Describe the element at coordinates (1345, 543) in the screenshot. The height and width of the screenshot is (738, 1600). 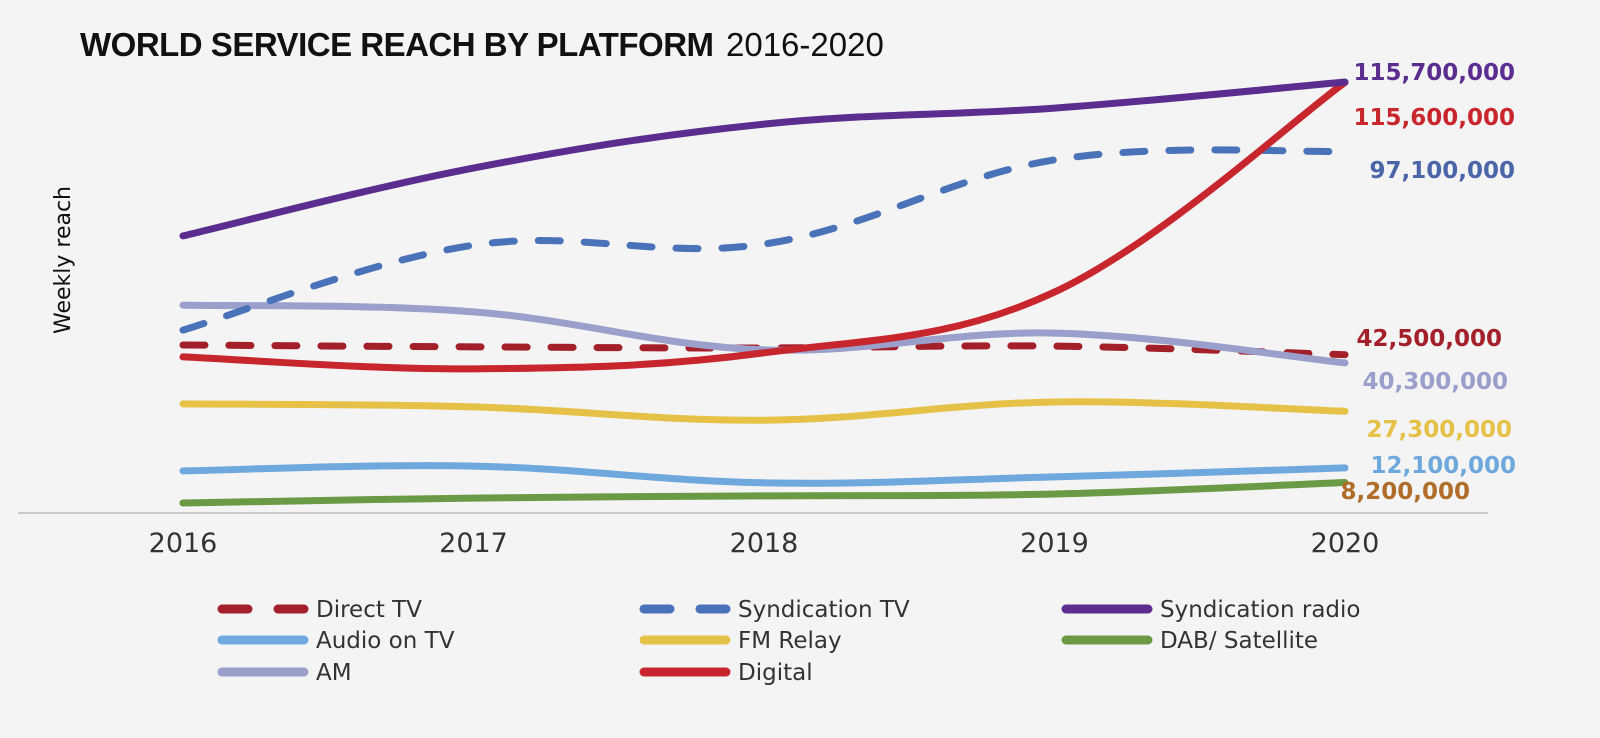
I see `x-tick-label: 2020` at that location.